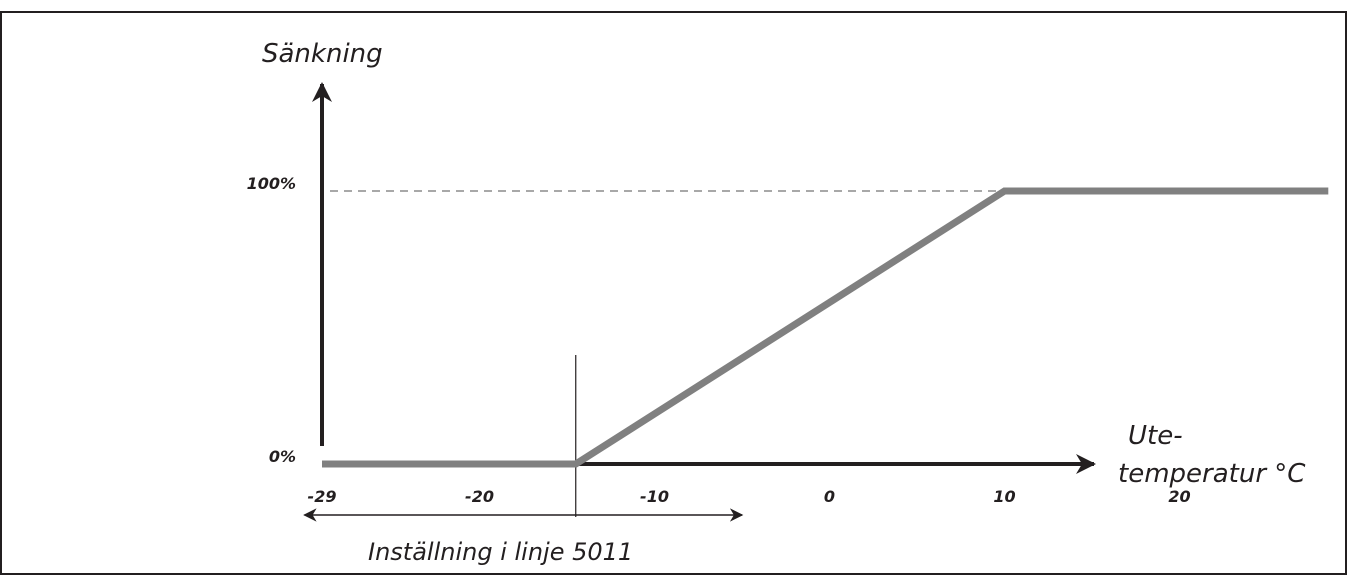 The height and width of the screenshot is (575, 1347). Describe the element at coordinates (322, 496) in the screenshot. I see `x-tick-label: -29` at that location.